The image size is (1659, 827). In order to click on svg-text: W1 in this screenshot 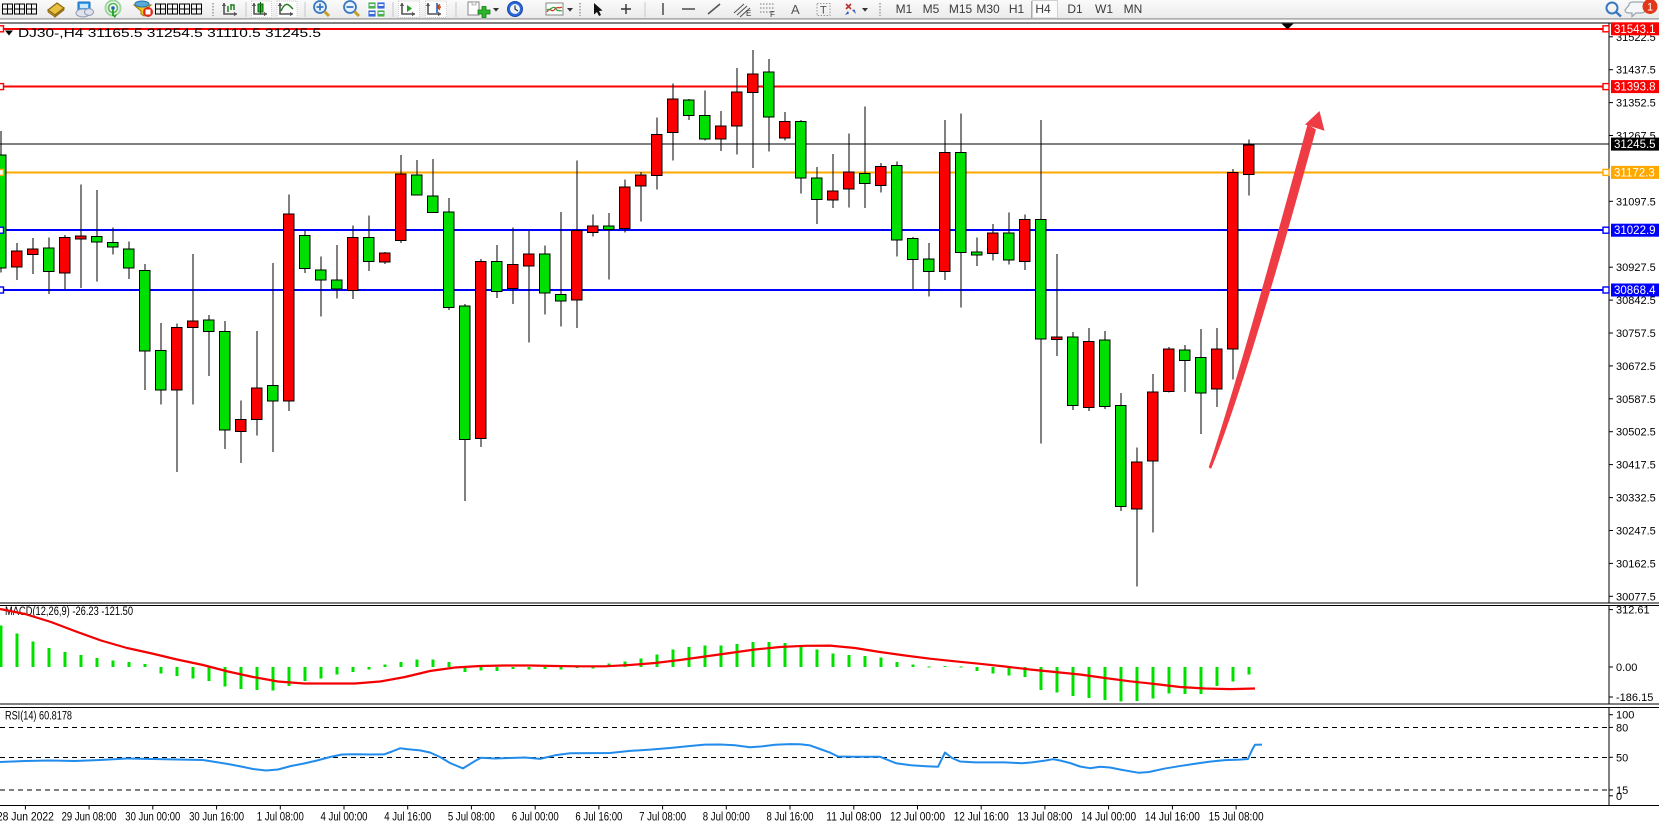, I will do `click(1104, 9)`.